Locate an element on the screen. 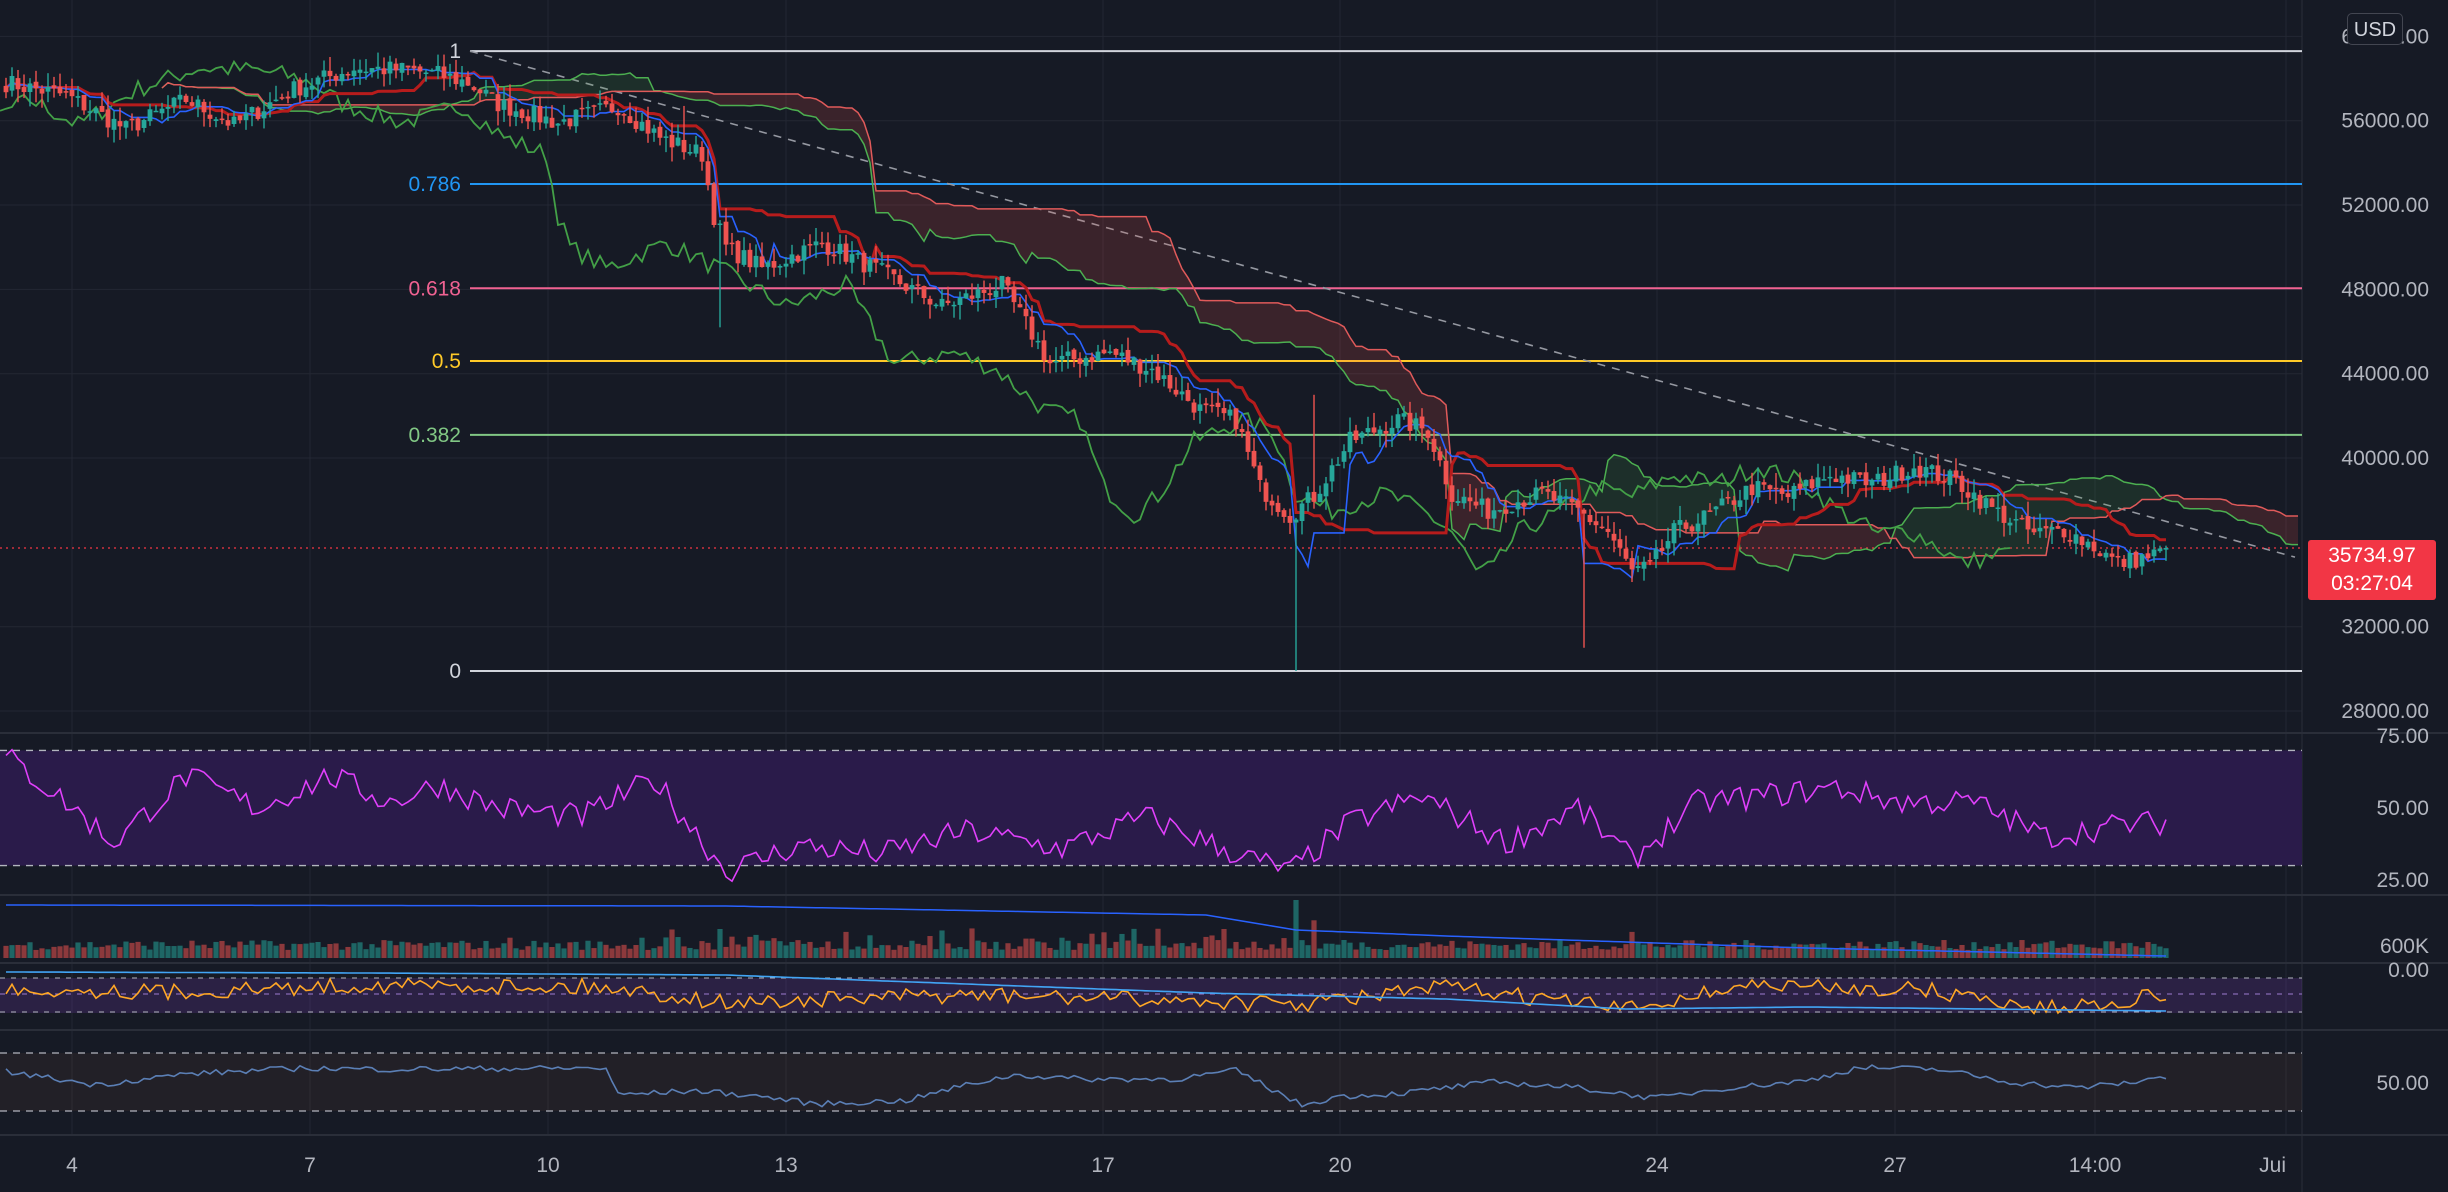  time-tick: 24 is located at coordinates (1657, 1165).